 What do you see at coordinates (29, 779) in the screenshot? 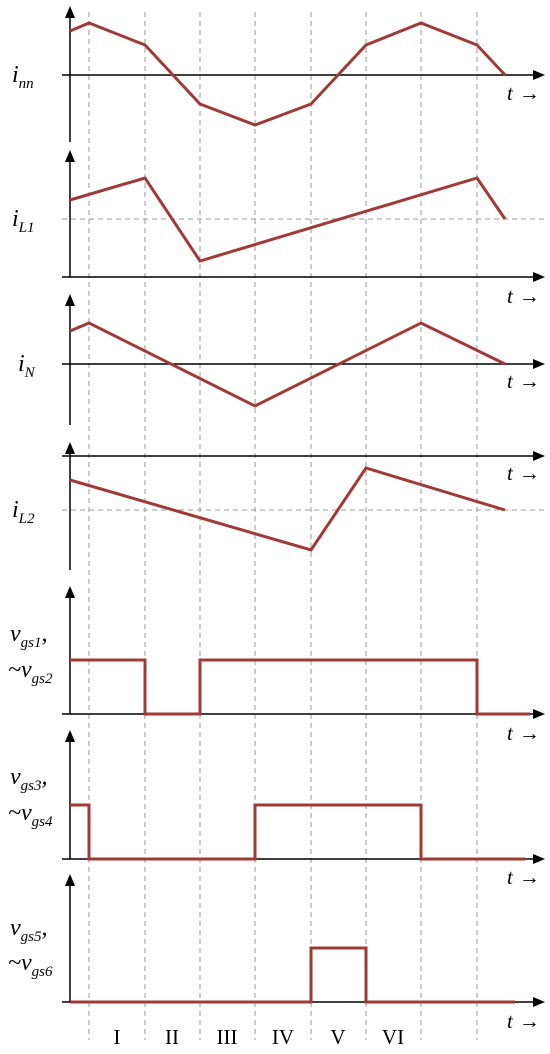
I see `label-vgs3: vgs3,` at bounding box center [29, 779].